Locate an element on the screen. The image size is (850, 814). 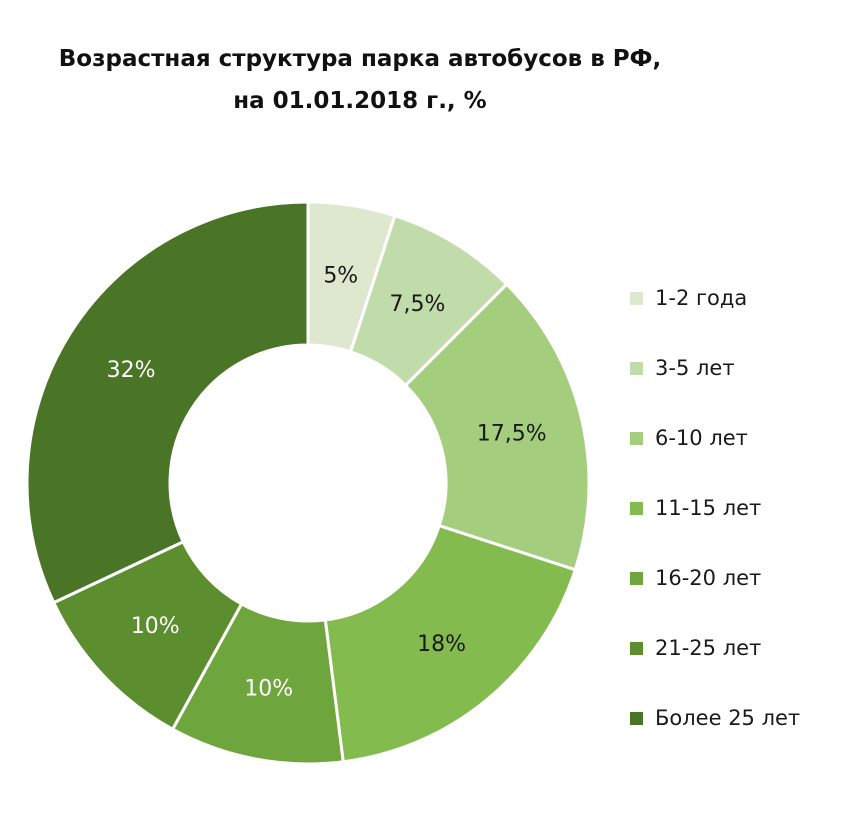
legend-item-1: 1-2 года is located at coordinates (735, 317).